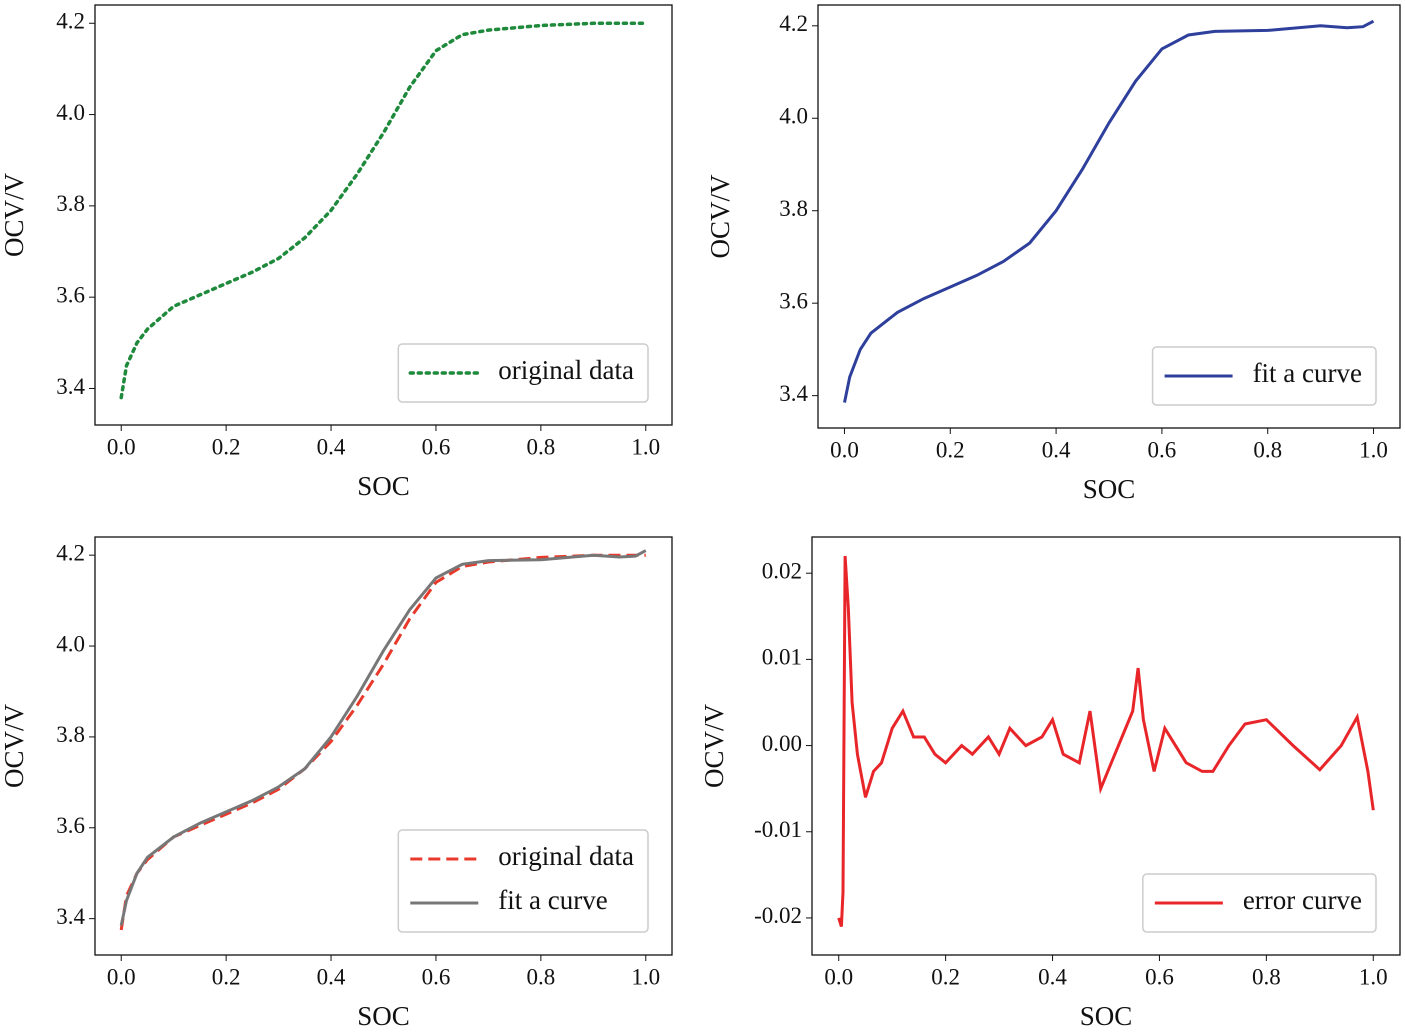 This screenshot has width=1405, height=1033. What do you see at coordinates (778, 829) in the screenshot?
I see `y-tick-label: -0.01` at bounding box center [778, 829].